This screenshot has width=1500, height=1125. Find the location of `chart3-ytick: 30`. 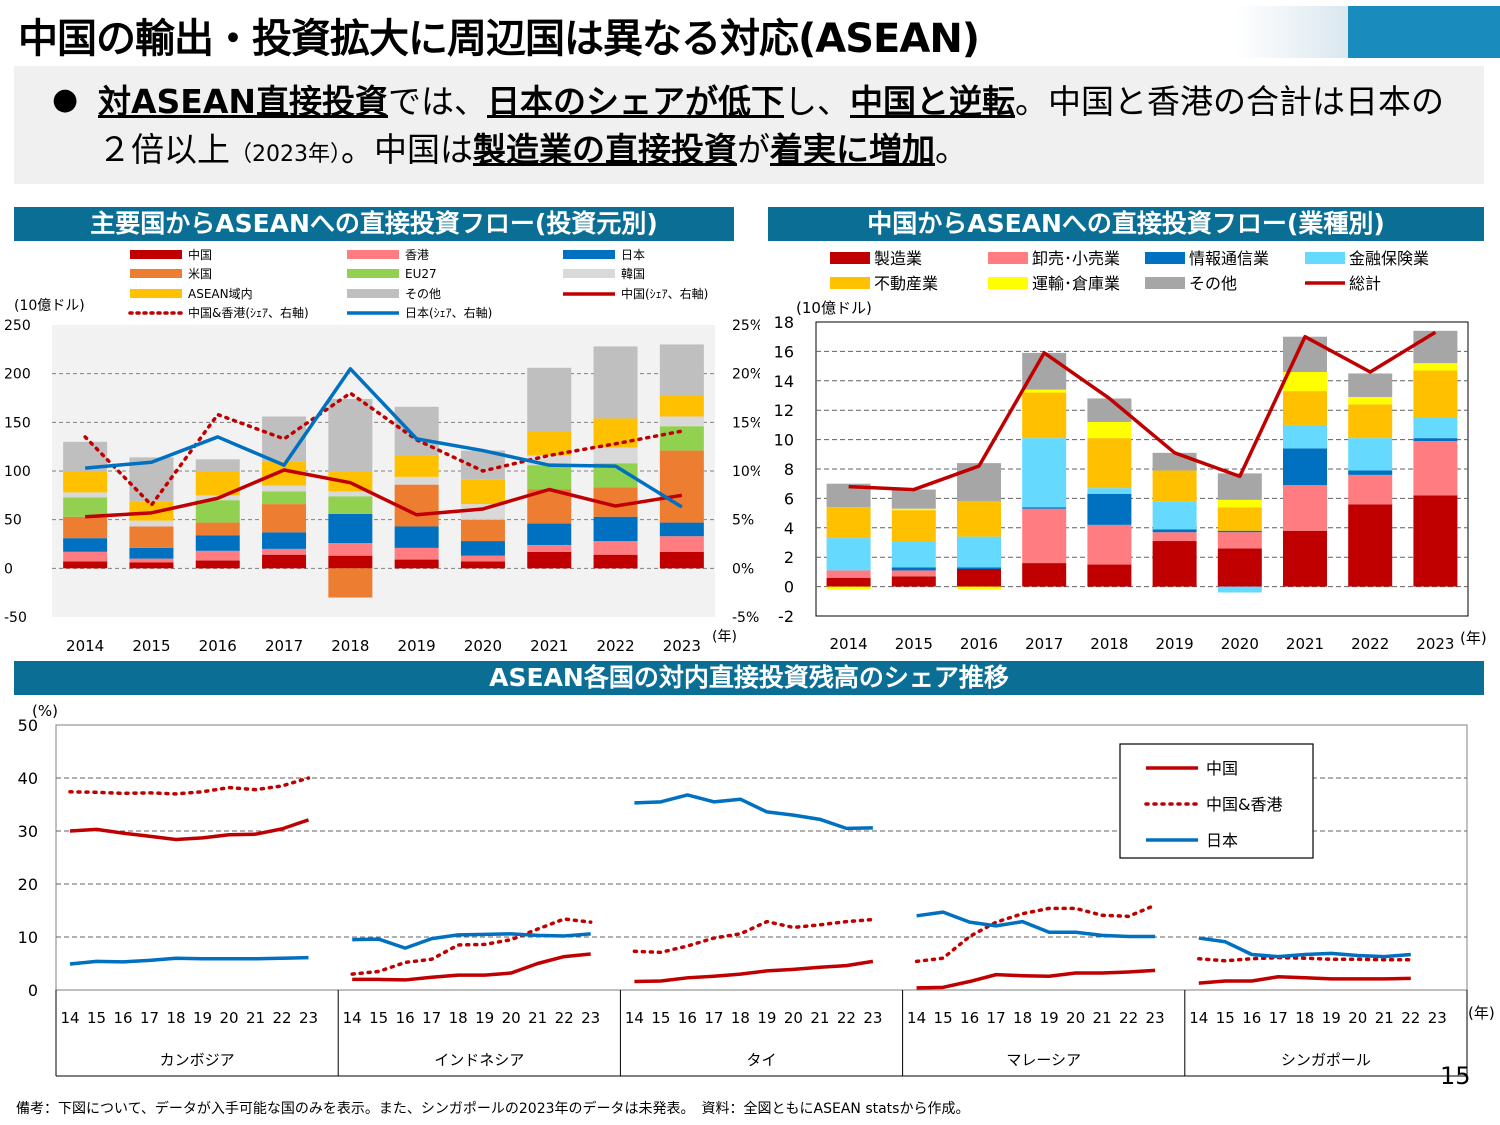

chart3-ytick: 30 is located at coordinates (28, 831).